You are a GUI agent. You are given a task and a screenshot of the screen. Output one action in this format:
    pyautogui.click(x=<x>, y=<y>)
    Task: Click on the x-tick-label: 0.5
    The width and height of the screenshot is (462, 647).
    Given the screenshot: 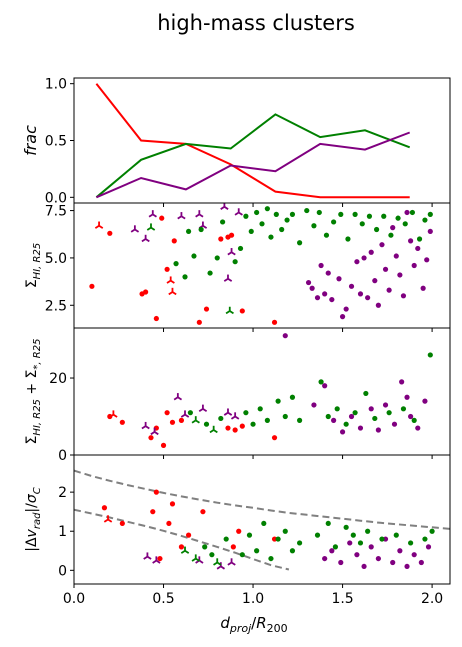 What is the action you would take?
    pyautogui.click(x=163, y=599)
    